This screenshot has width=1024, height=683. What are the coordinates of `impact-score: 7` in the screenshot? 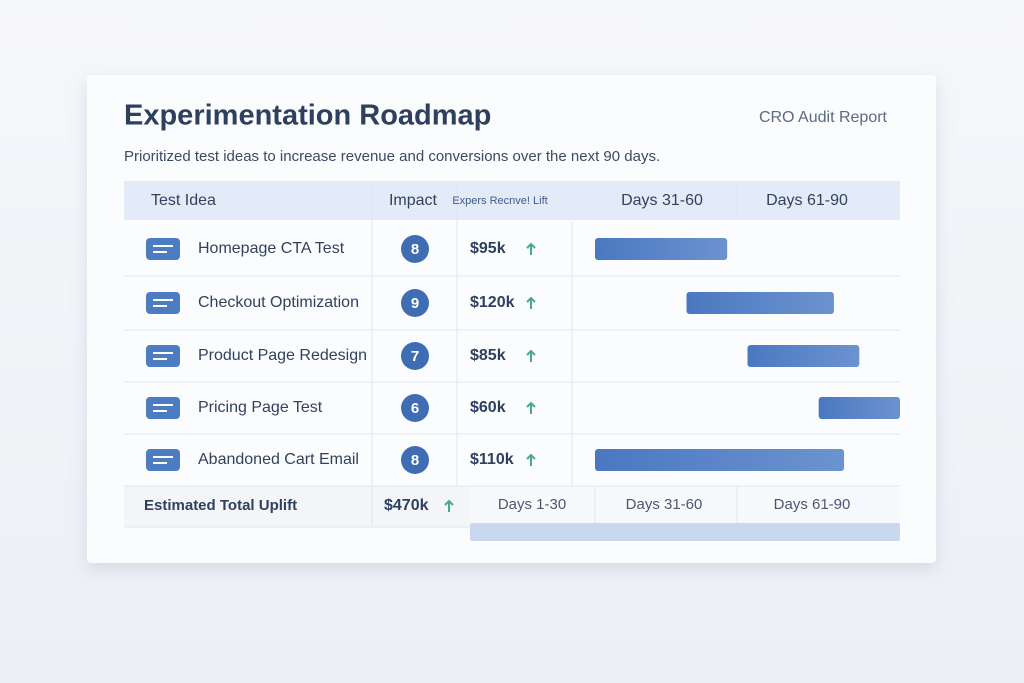 It's located at (415, 356).